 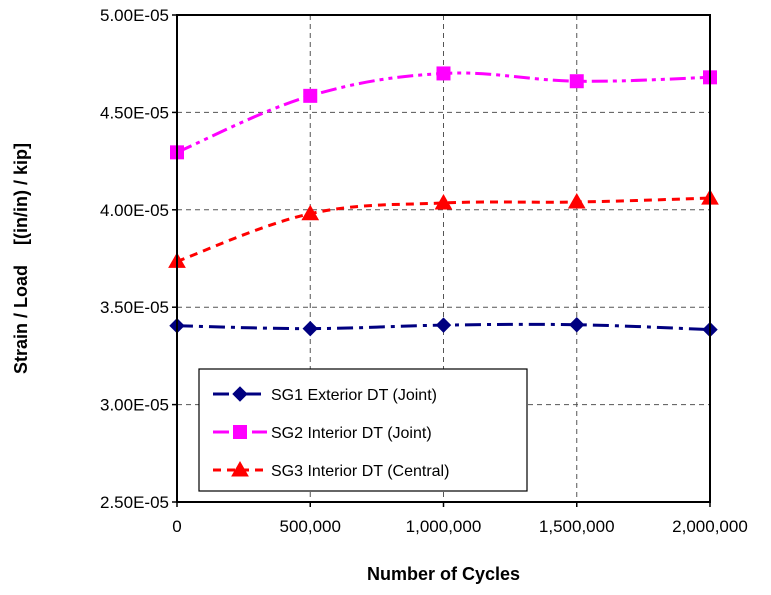 I want to click on y-tick-label: 4.50E-05, so click(x=134, y=112).